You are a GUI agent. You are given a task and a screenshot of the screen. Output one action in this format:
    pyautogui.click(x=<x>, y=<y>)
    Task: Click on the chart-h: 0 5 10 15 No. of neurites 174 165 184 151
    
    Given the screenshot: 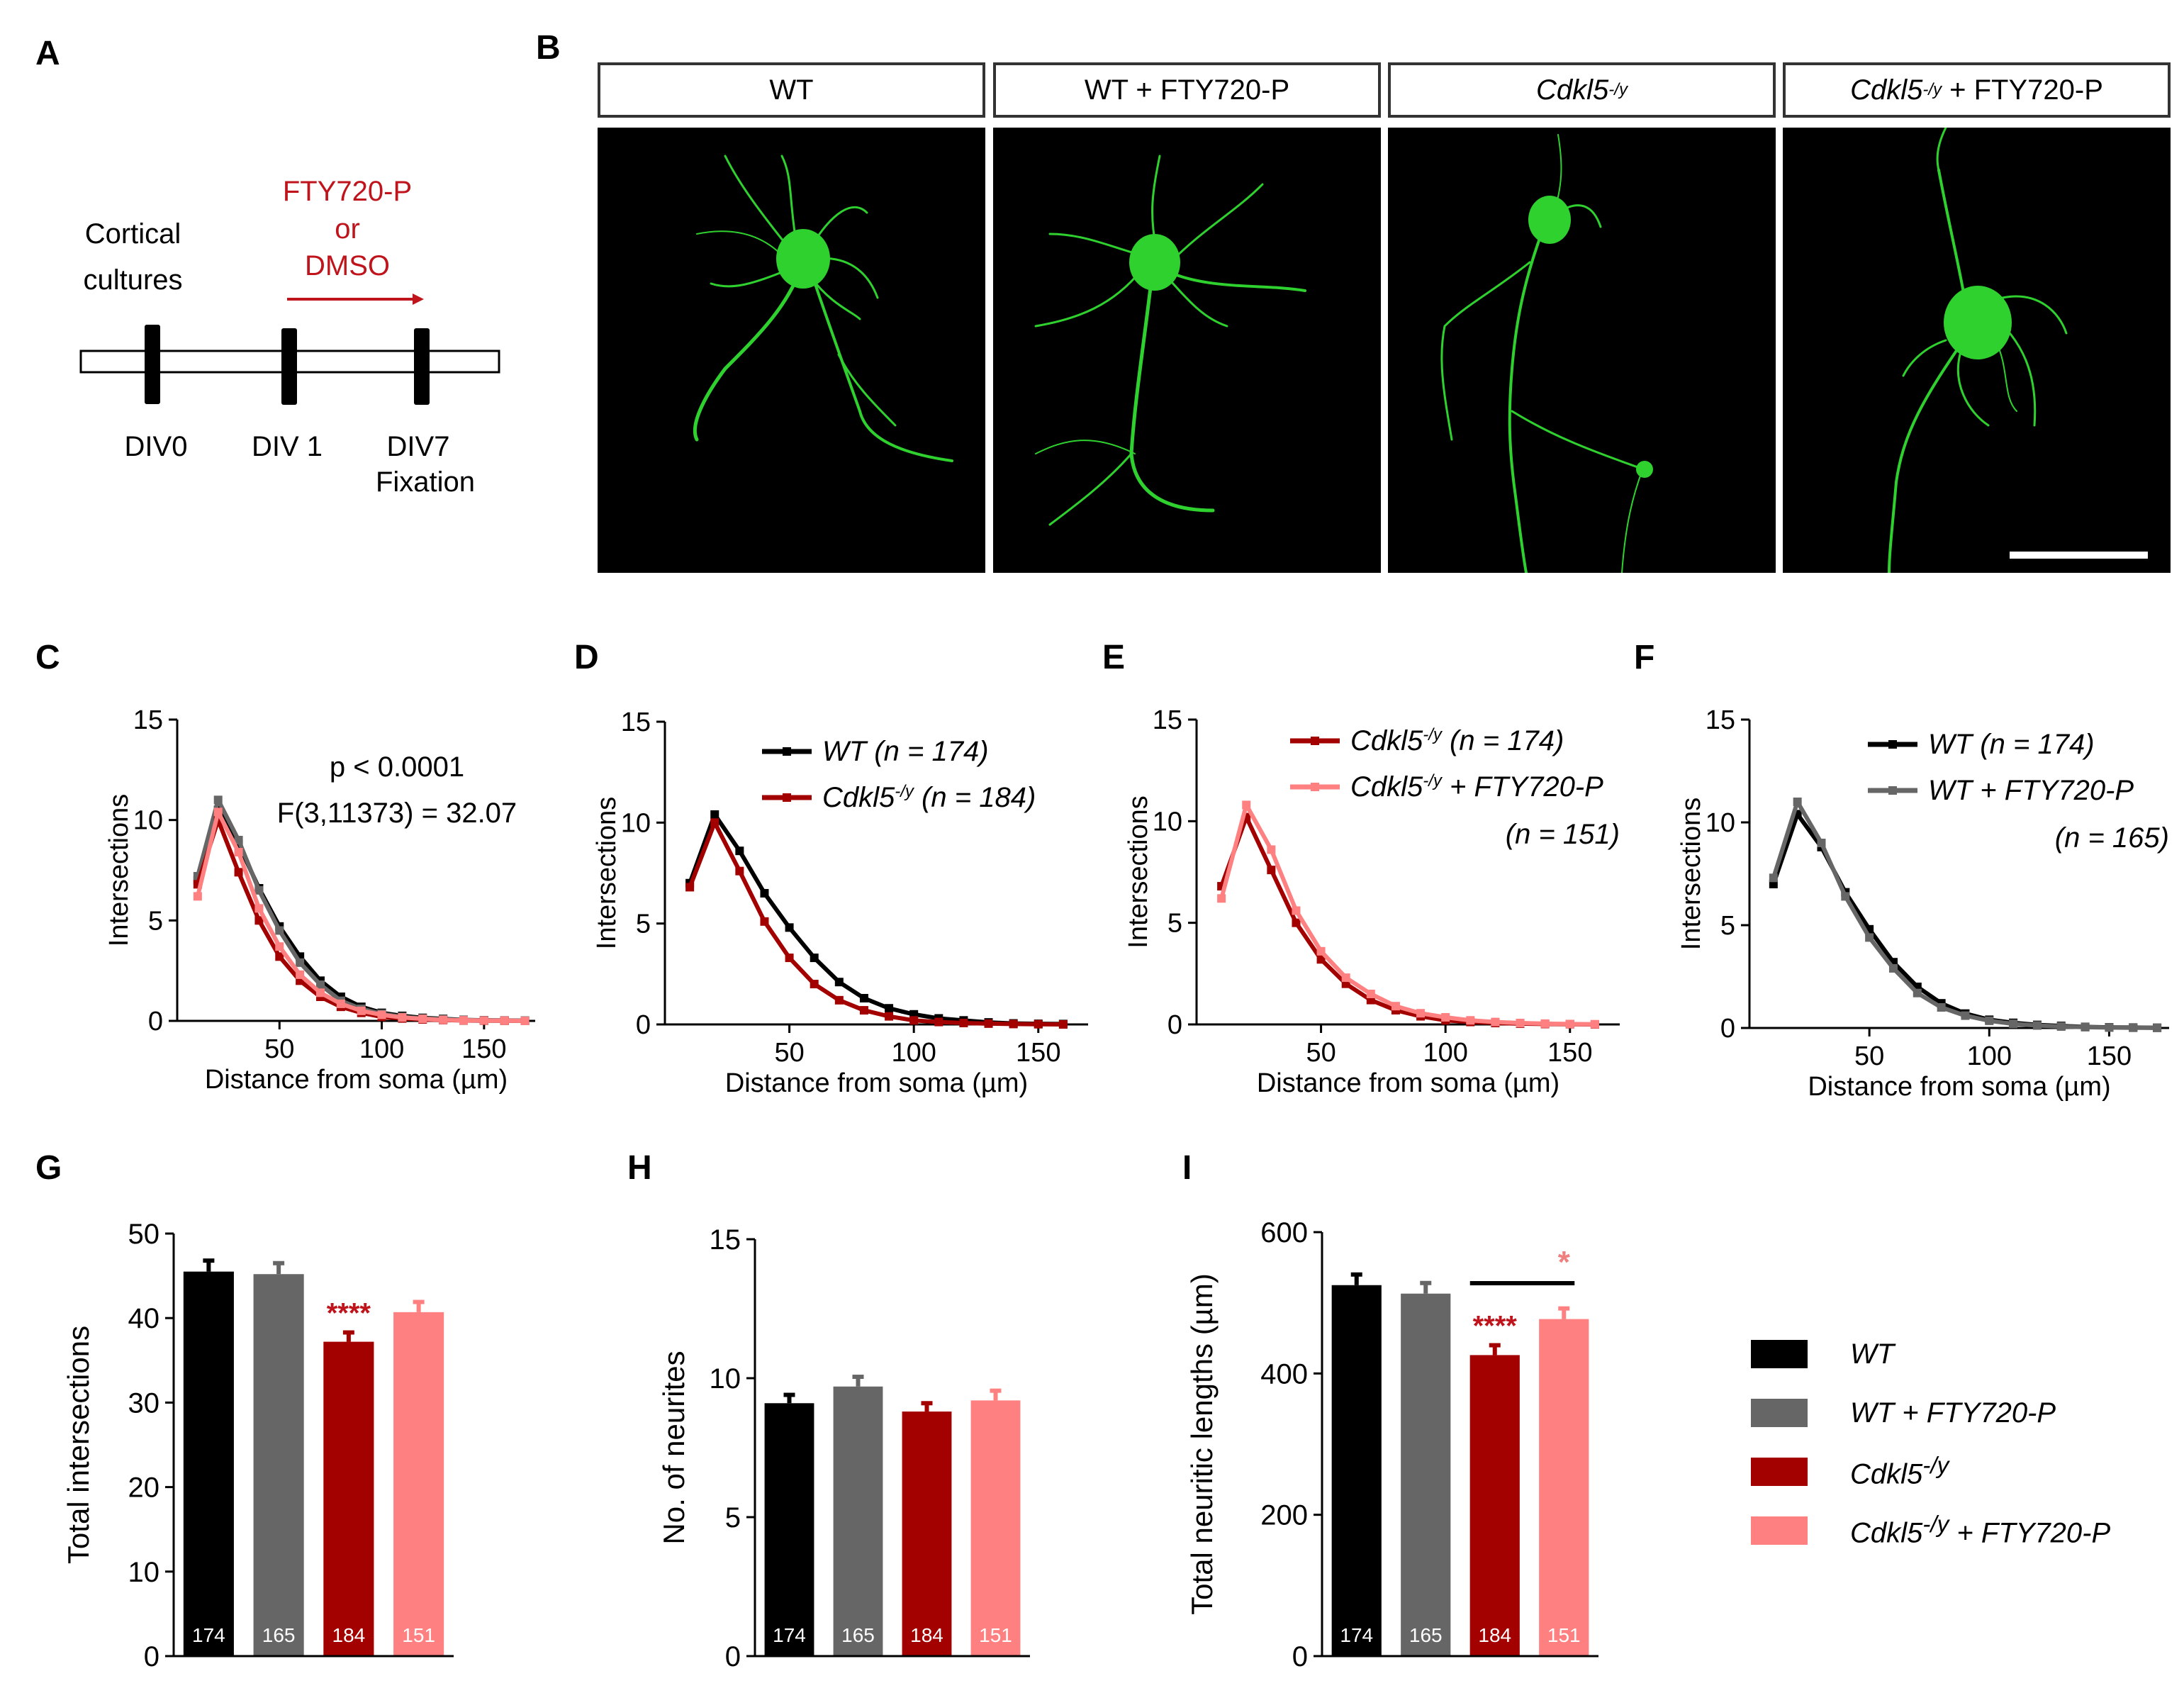 What is the action you would take?
    pyautogui.click(x=843, y=1448)
    